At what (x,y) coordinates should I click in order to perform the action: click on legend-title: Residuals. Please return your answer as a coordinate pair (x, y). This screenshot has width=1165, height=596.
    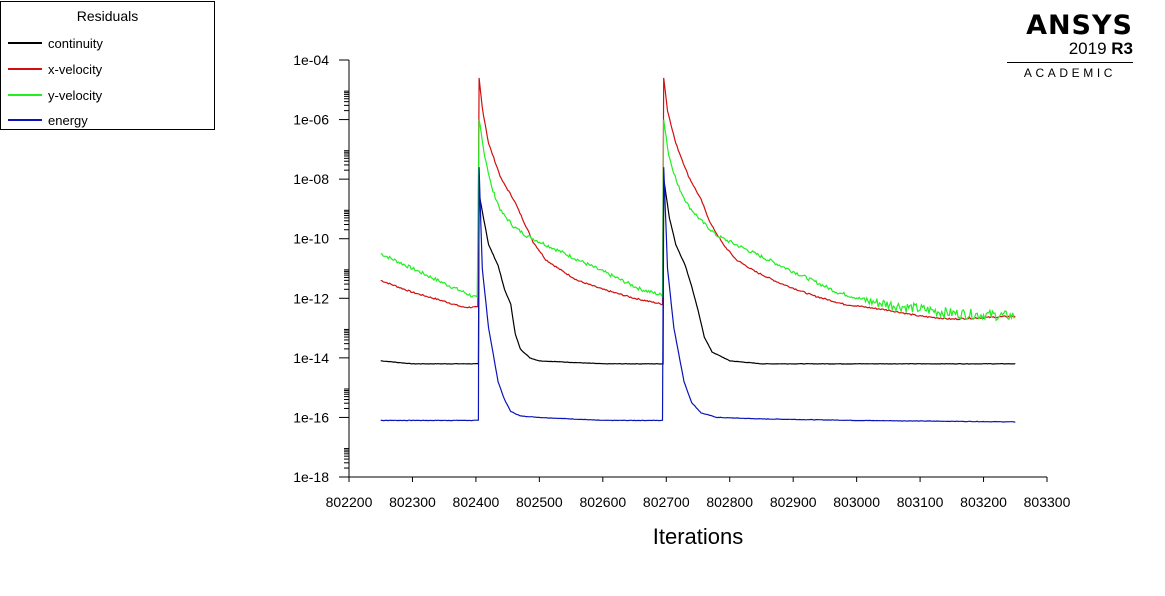
    Looking at the image, I should click on (107, 16).